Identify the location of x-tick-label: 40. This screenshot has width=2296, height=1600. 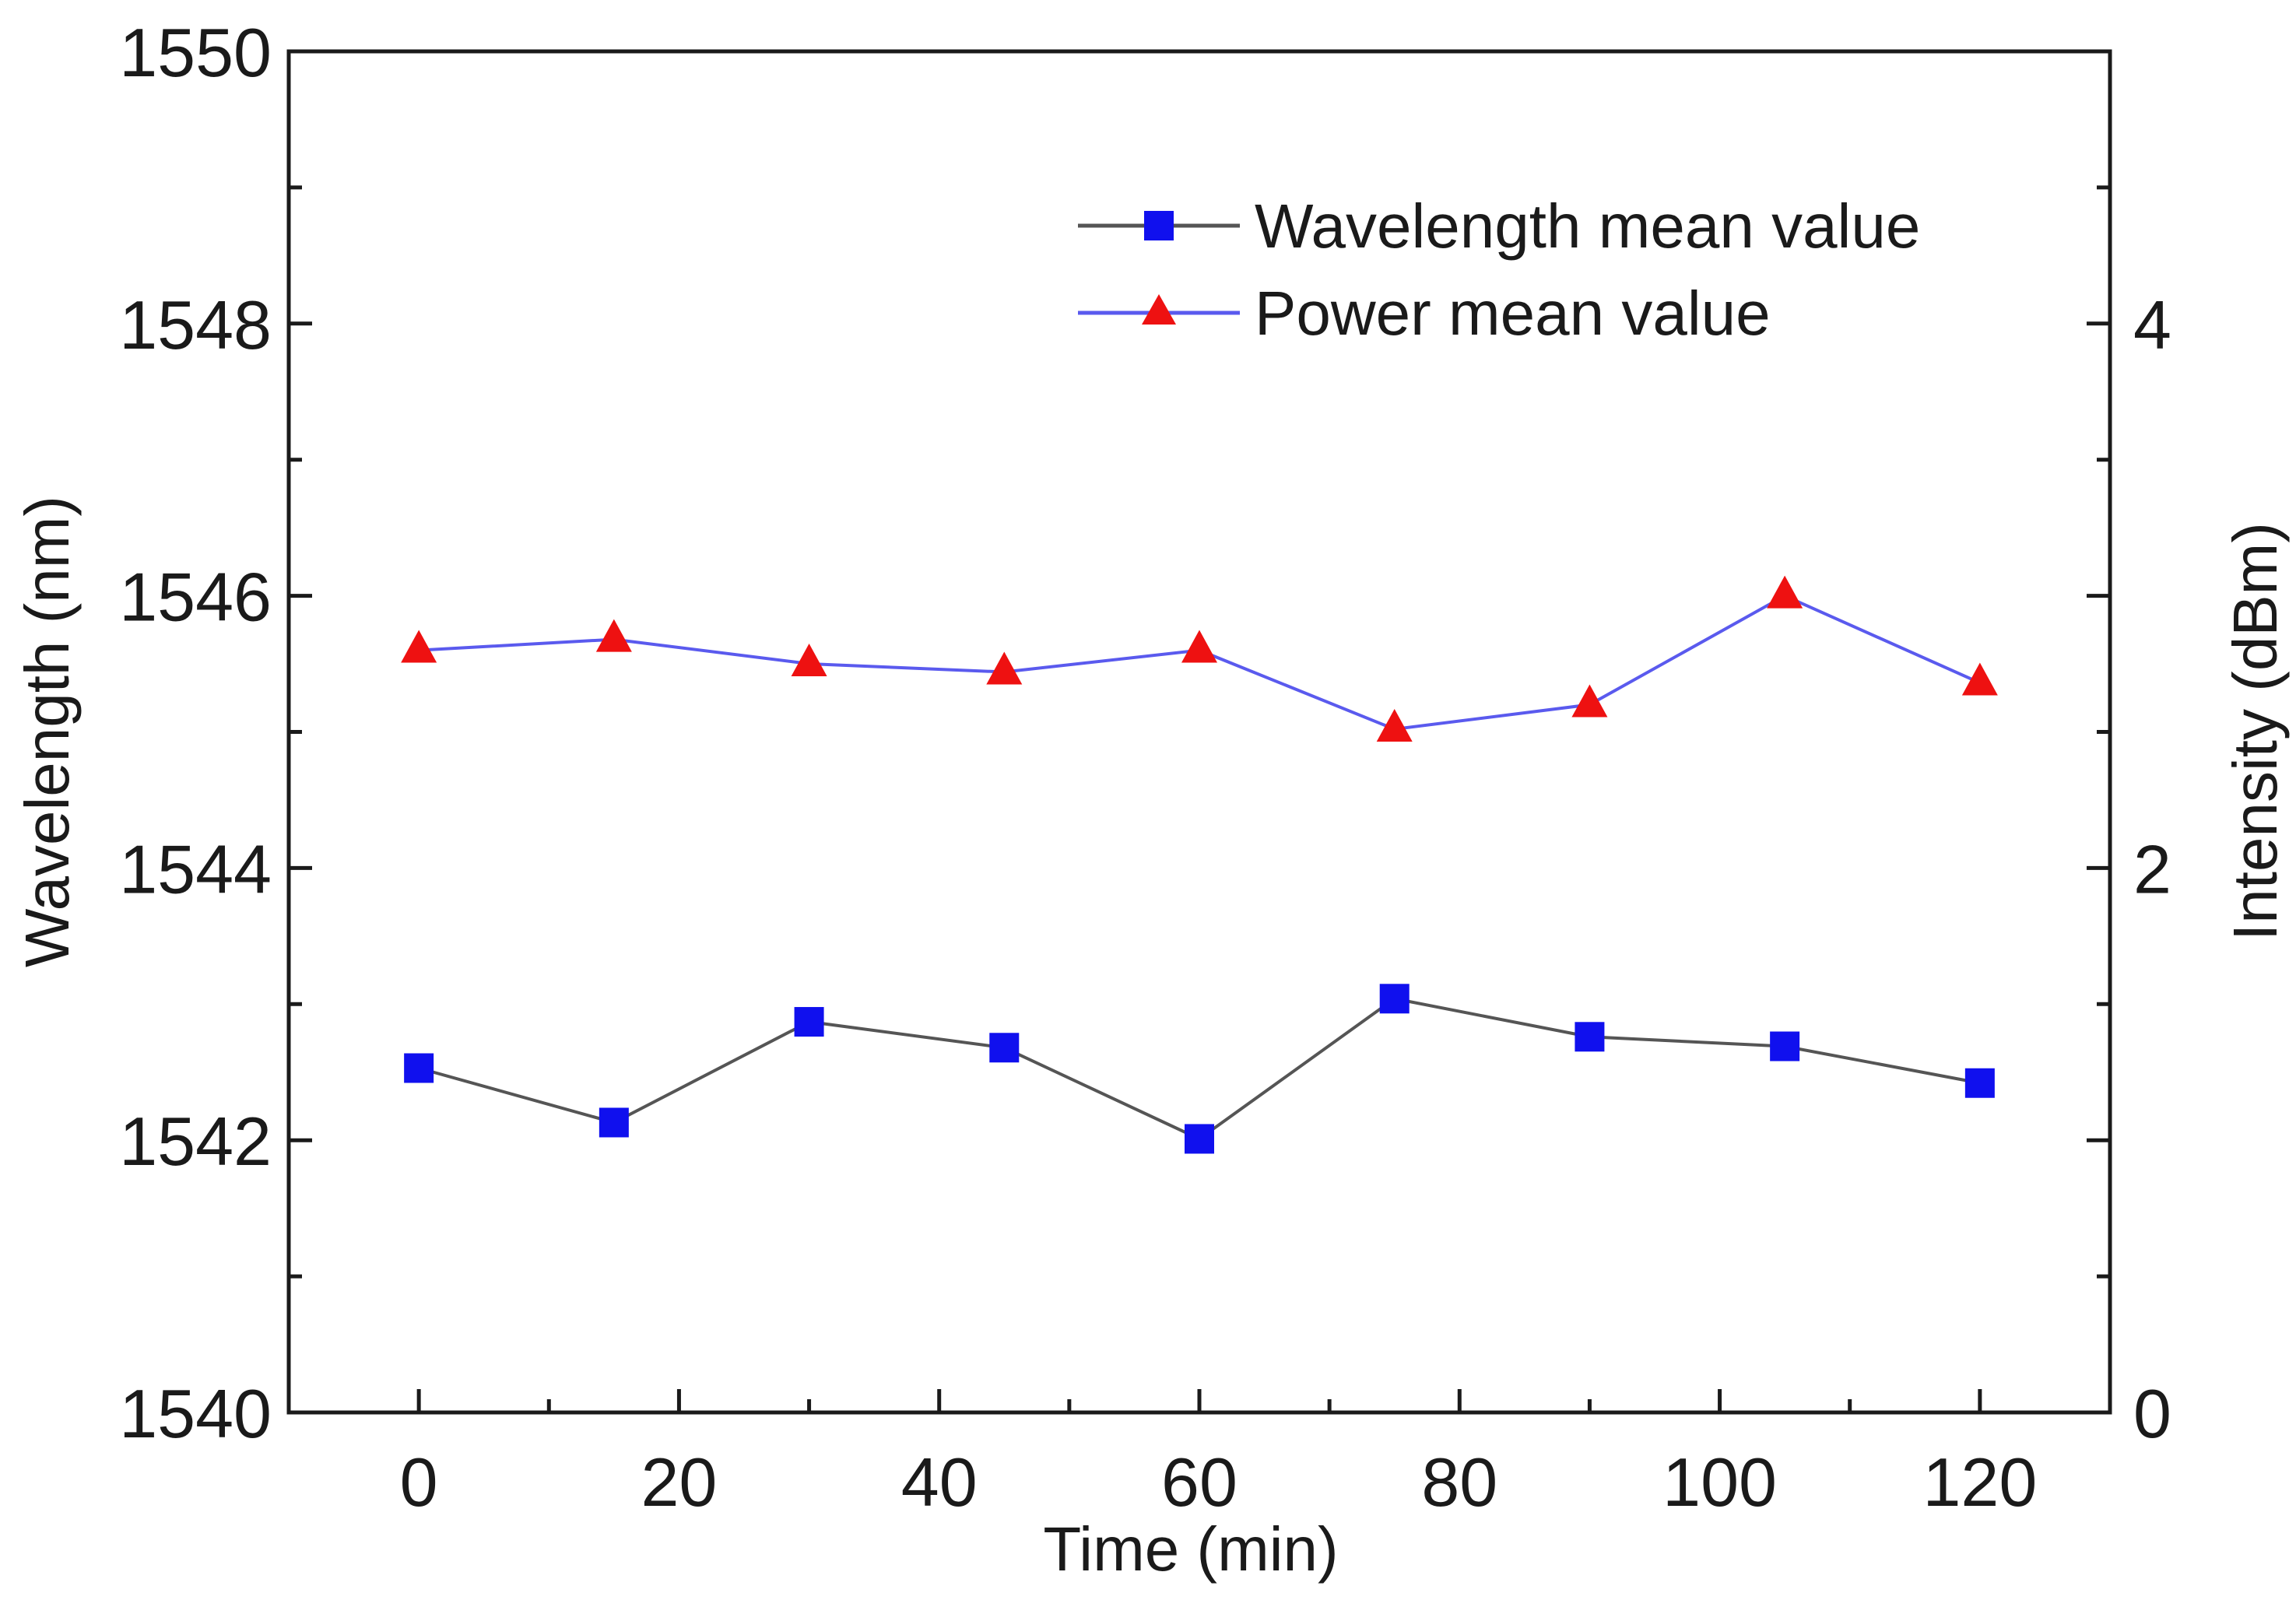
(939, 1482).